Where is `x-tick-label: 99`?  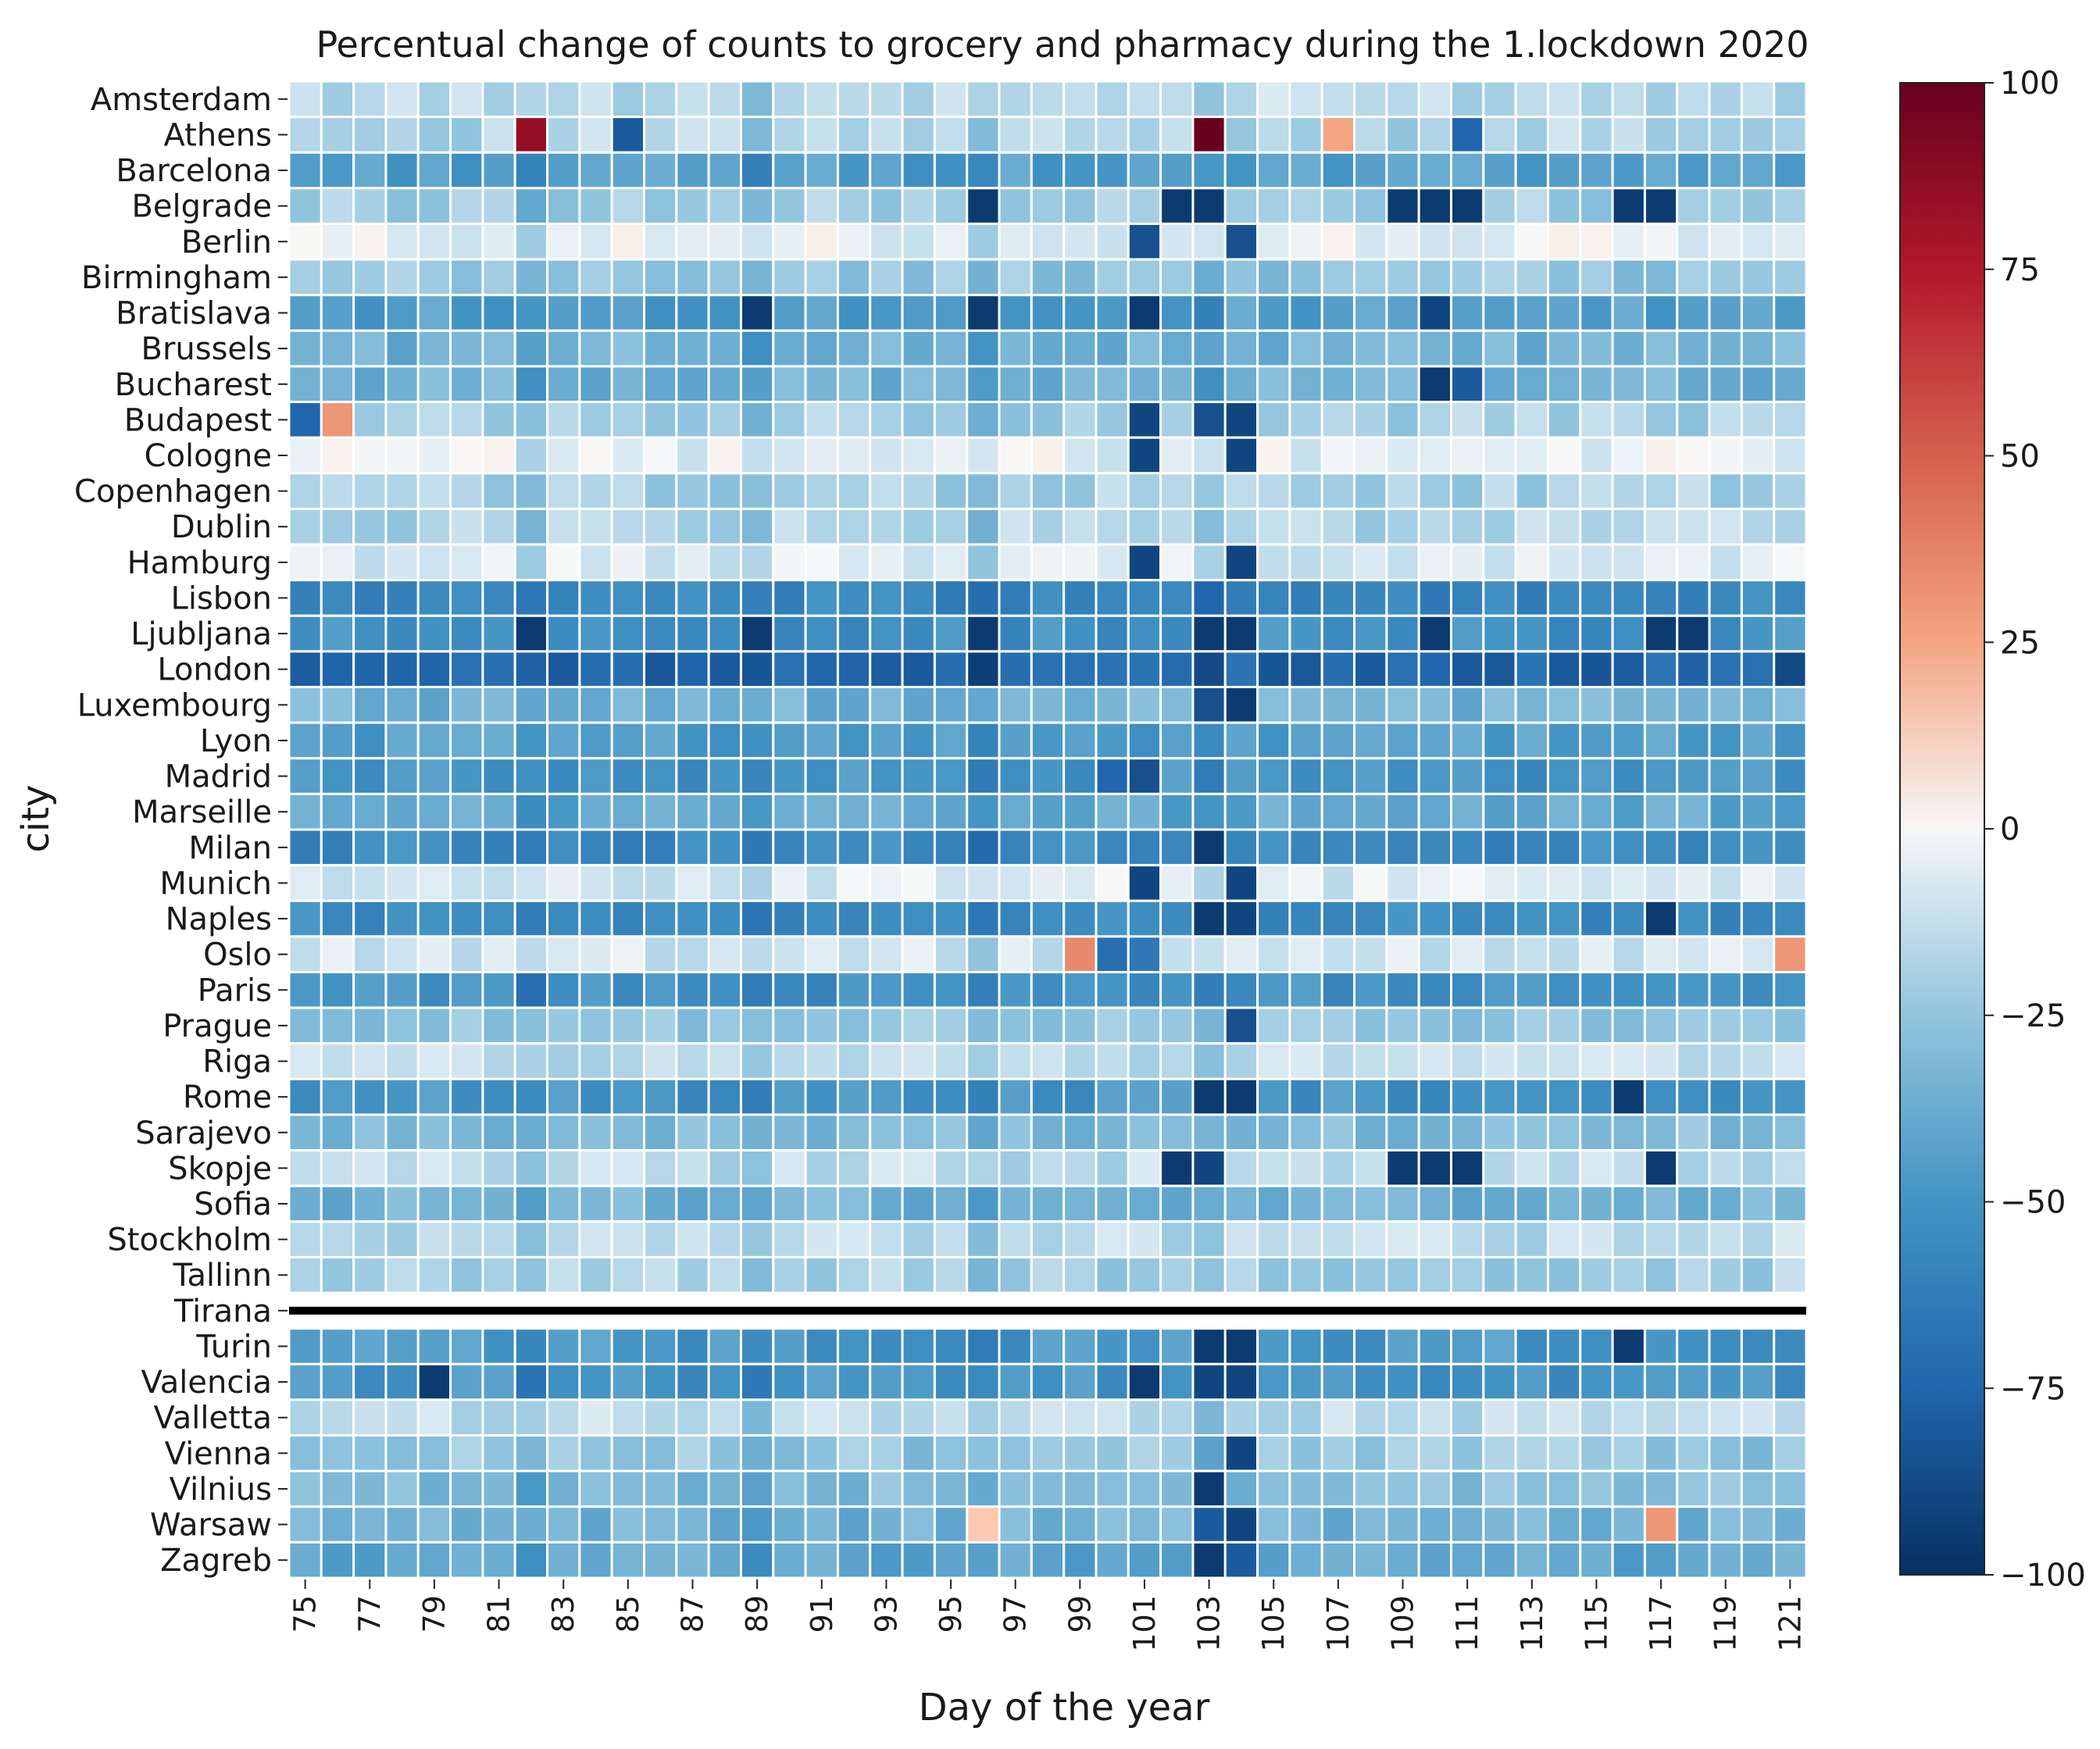 x-tick-label: 99 is located at coordinates (1079, 1614).